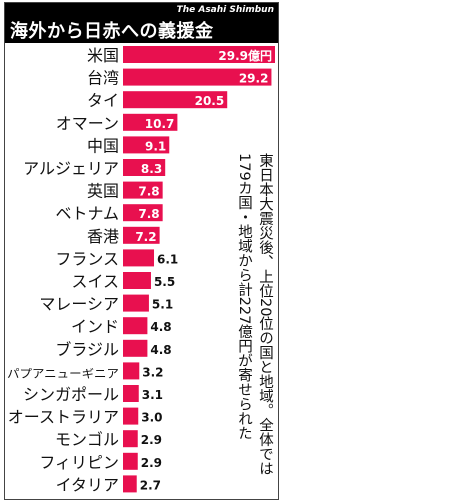 The height and width of the screenshot is (504, 470). Describe the element at coordinates (87, 213) in the screenshot. I see `category-label: ベトナム` at that location.